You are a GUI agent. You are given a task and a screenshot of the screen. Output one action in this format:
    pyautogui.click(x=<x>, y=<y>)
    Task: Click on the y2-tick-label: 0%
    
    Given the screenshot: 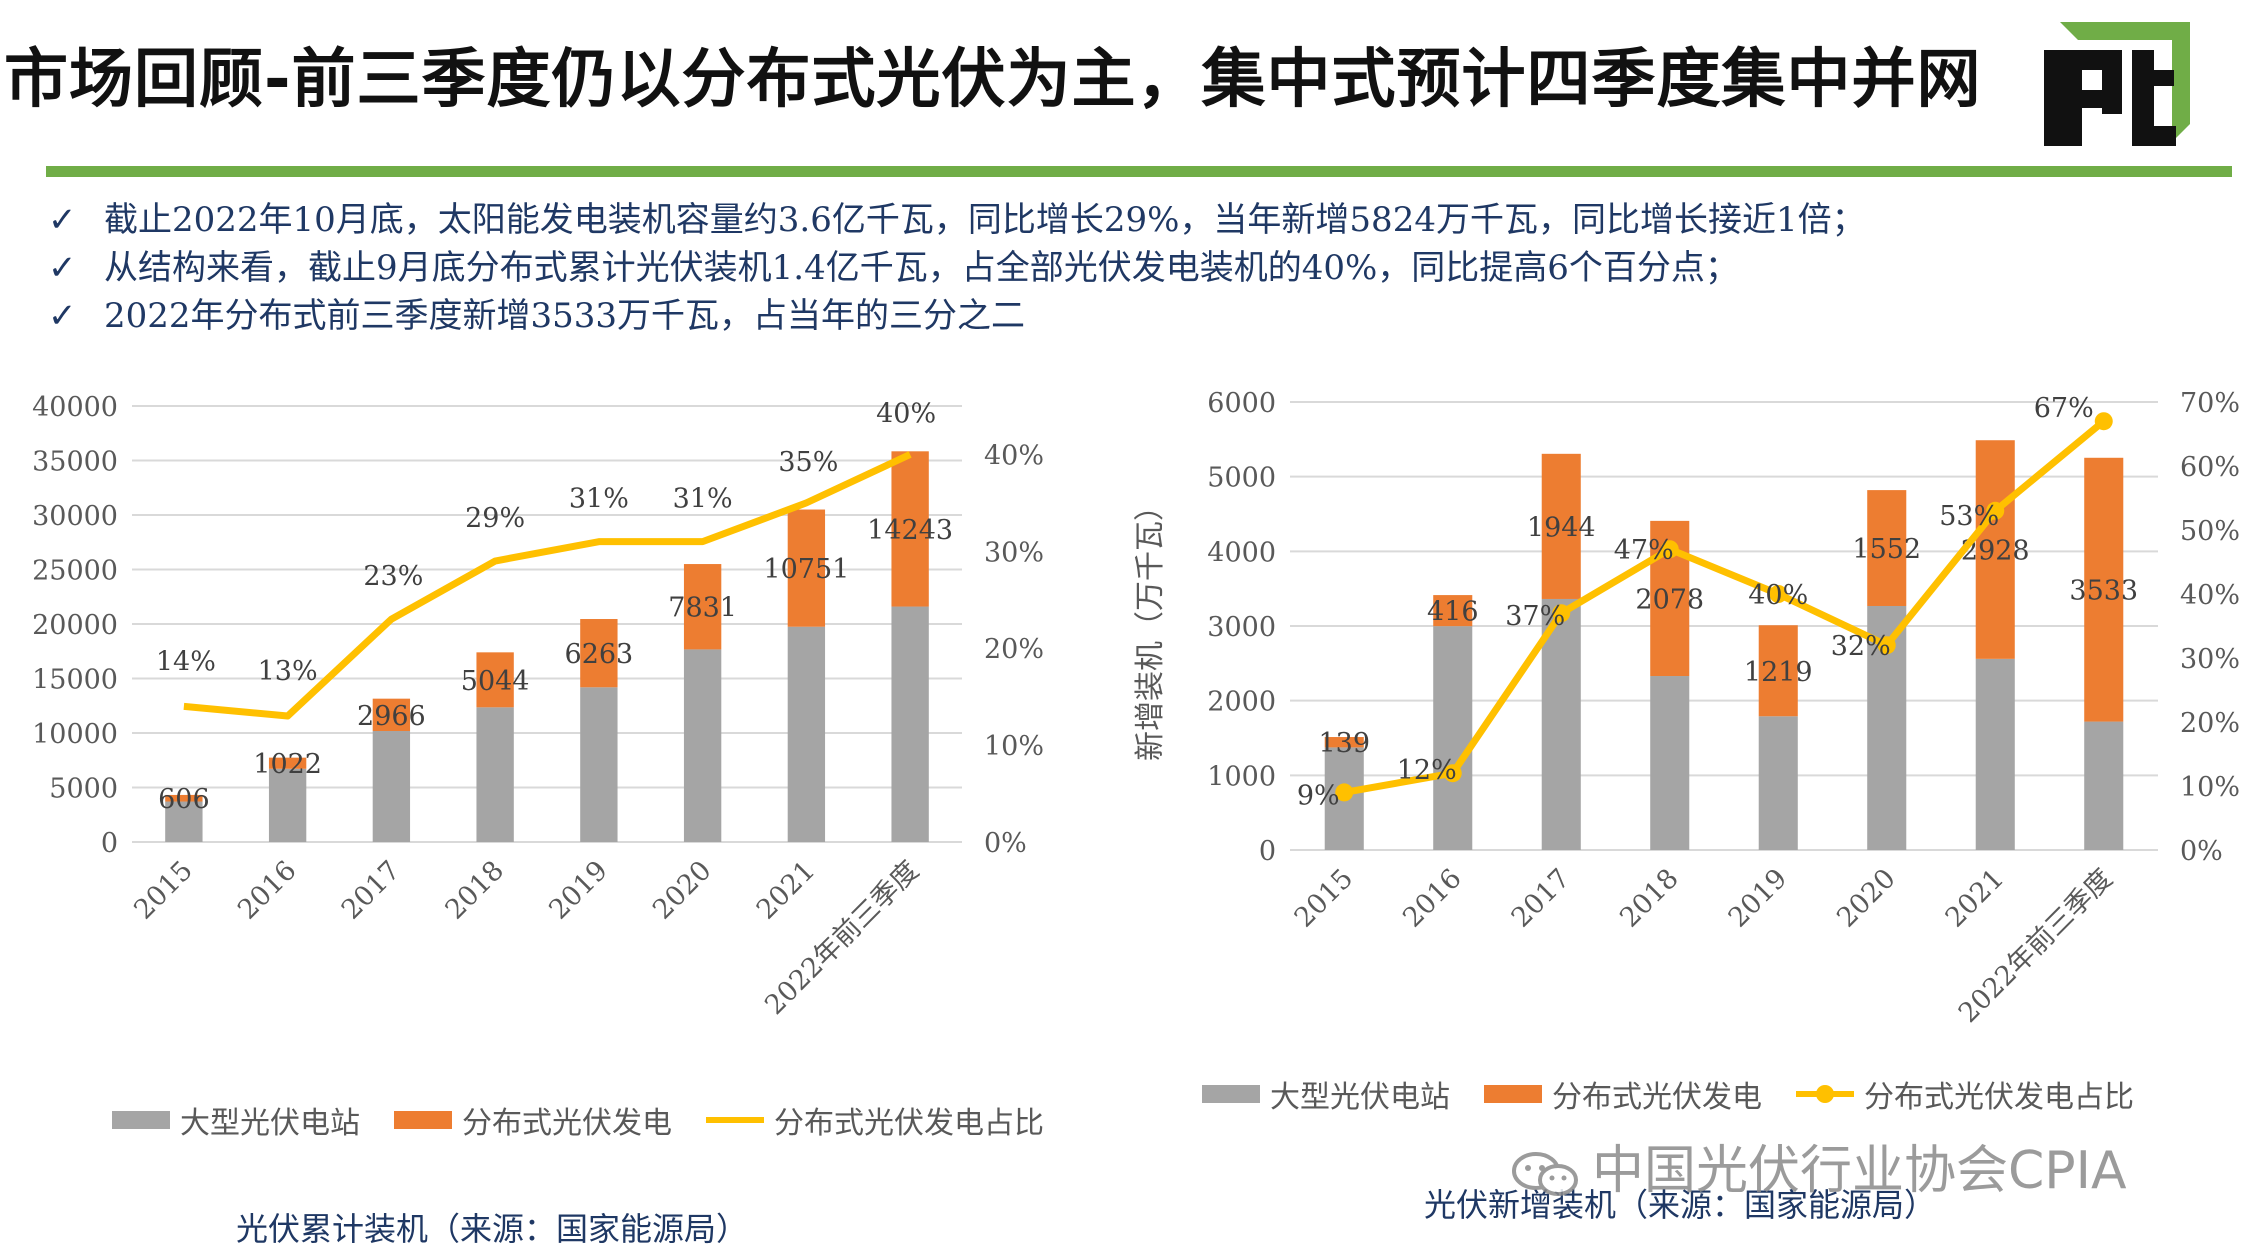 What is the action you would take?
    pyautogui.click(x=1005, y=843)
    